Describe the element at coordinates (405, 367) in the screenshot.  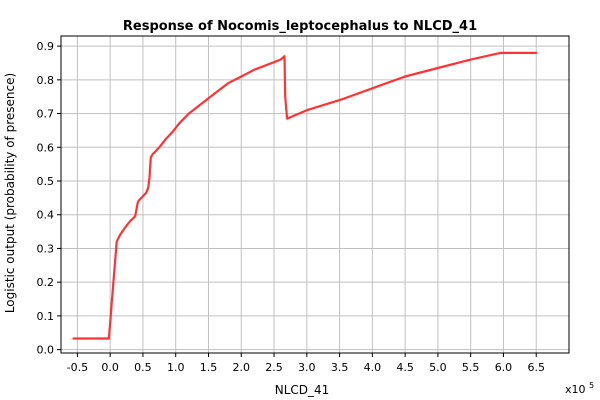
I see `x-tick-label: 4.5` at that location.